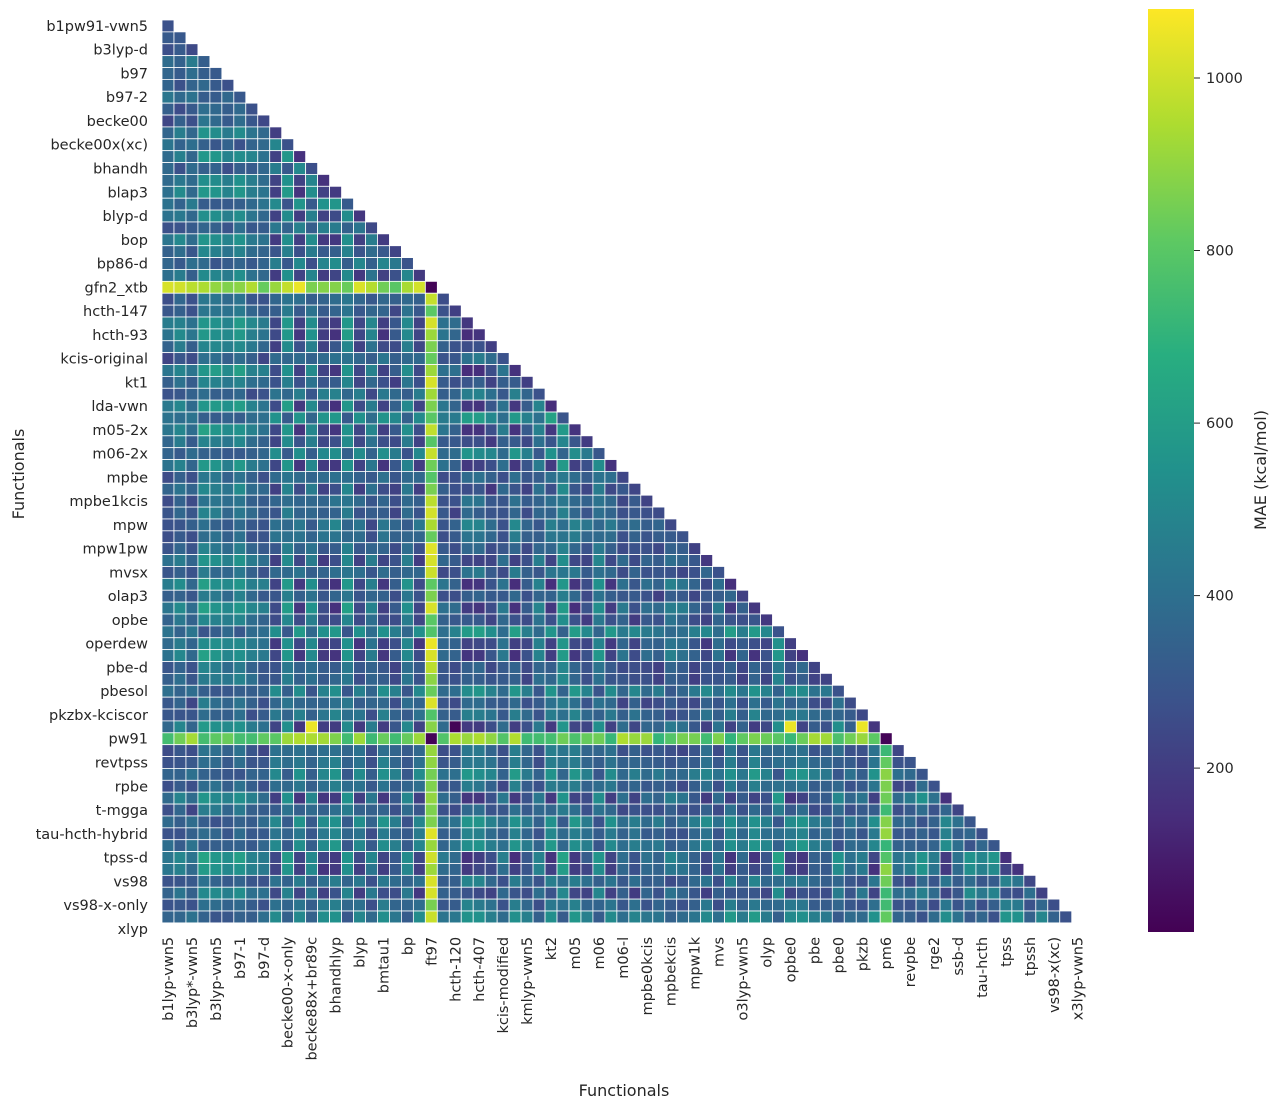 The image size is (1277, 1112). I want to click on y-tick-label: m06-2x, so click(120, 455).